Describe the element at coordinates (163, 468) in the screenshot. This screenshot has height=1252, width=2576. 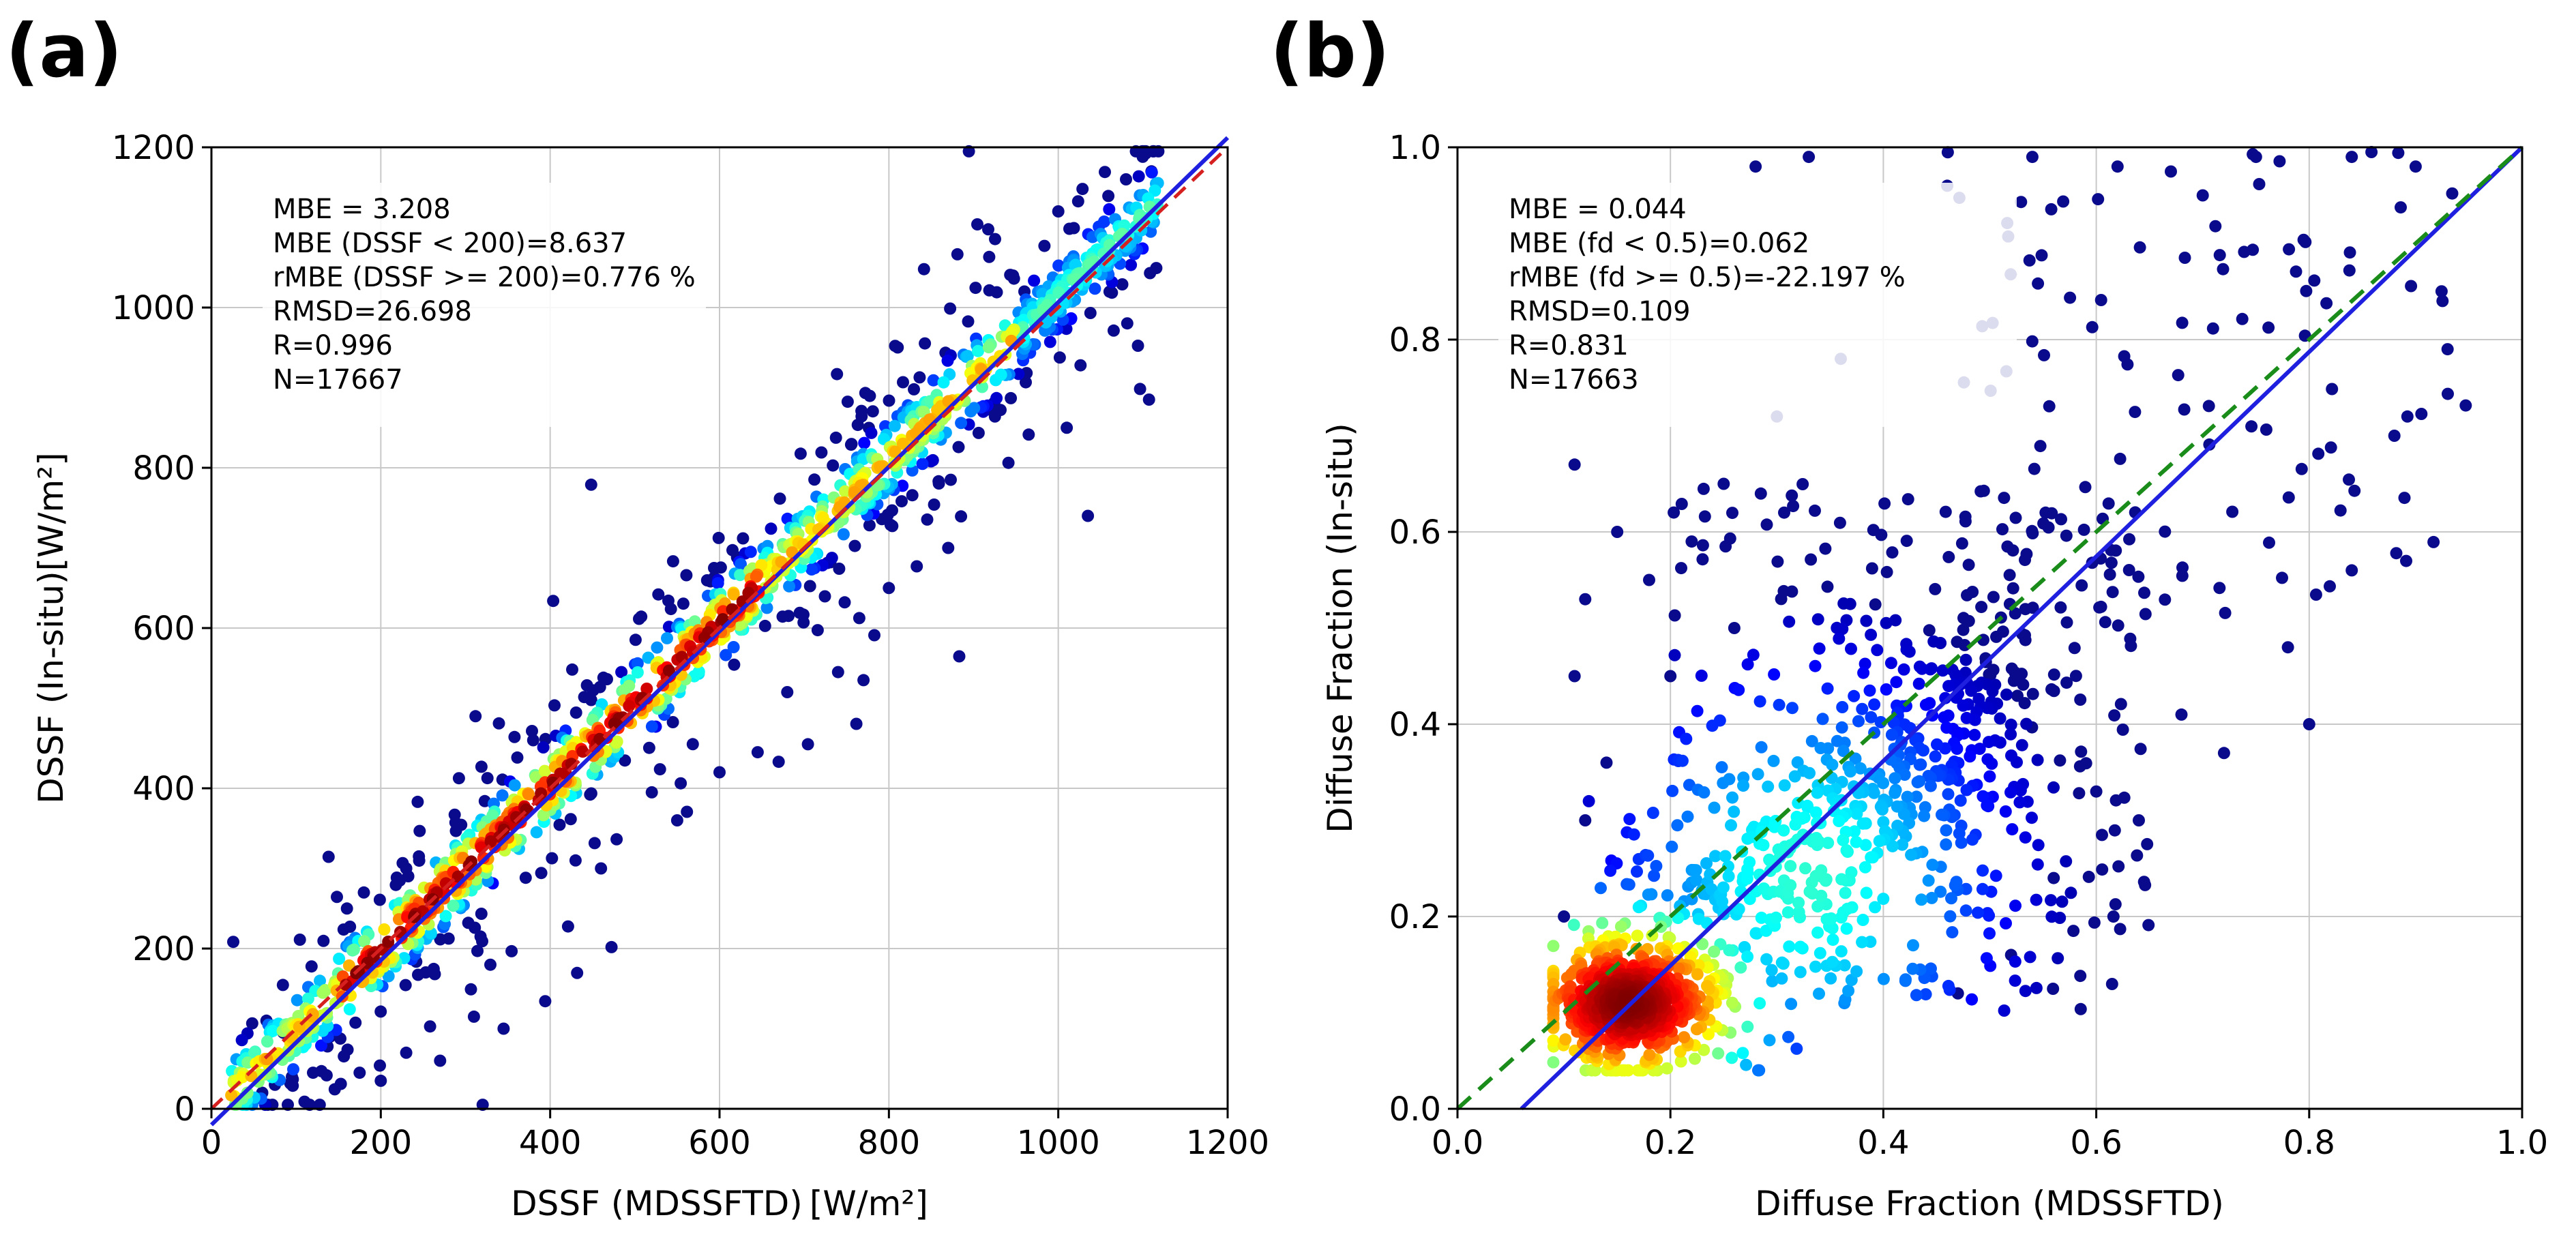
I see `y-tick-label: 800` at that location.